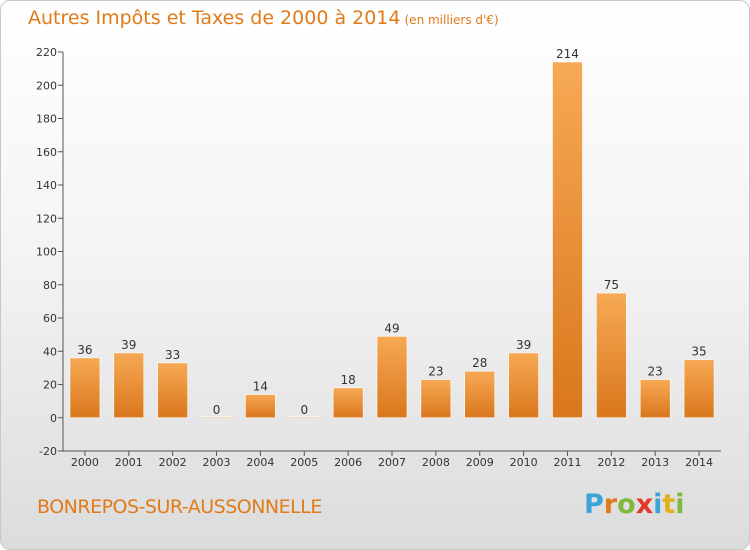 Image resolution: width=750 pixels, height=550 pixels. Describe the element at coordinates (480, 462) in the screenshot. I see `x-tick-label: 2009` at that location.